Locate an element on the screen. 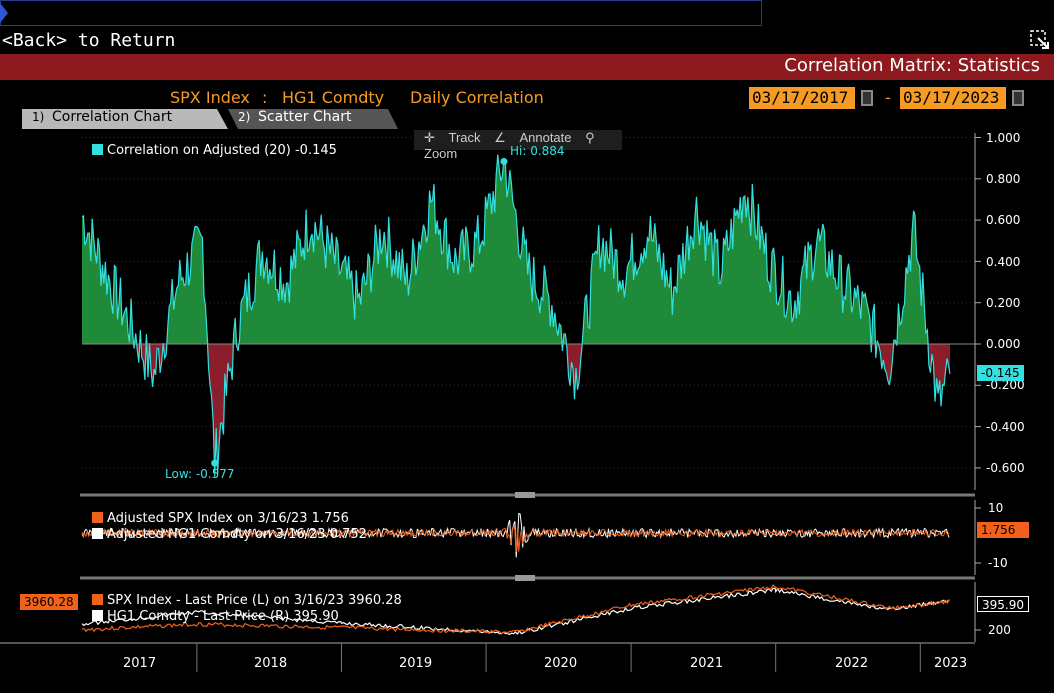 This screenshot has width=1054, height=693. high-marker is located at coordinates (504, 161).